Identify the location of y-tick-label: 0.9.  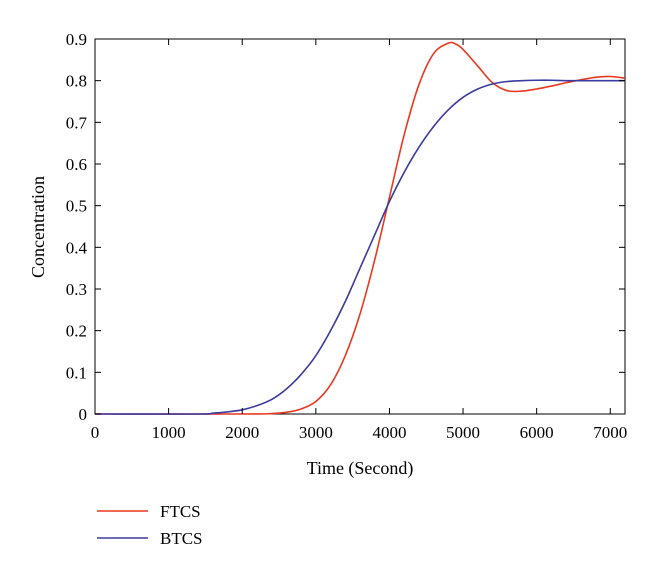
(76, 39).